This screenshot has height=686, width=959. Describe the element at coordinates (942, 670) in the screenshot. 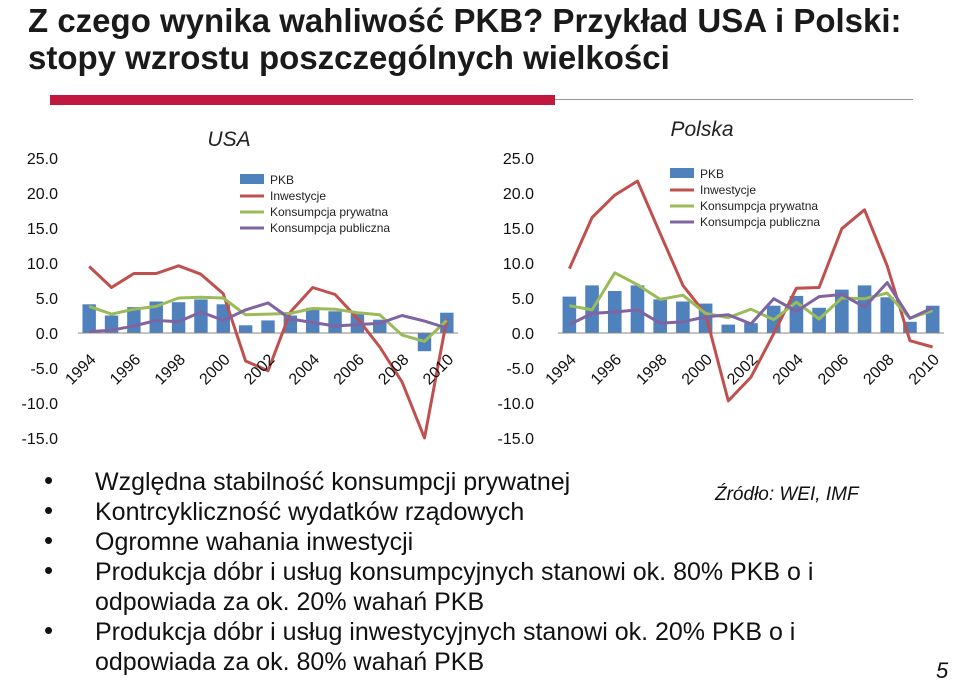

I see `page-number: 5` at that location.